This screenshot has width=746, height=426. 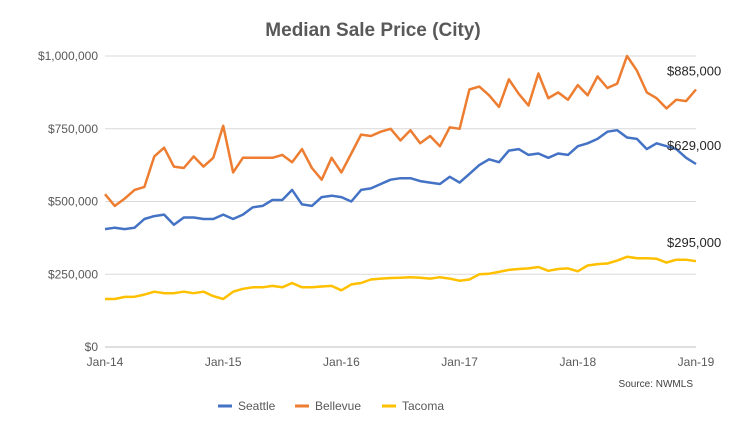 What do you see at coordinates (68, 56) in the screenshot?
I see `y-tick-label: $1,000,000` at bounding box center [68, 56].